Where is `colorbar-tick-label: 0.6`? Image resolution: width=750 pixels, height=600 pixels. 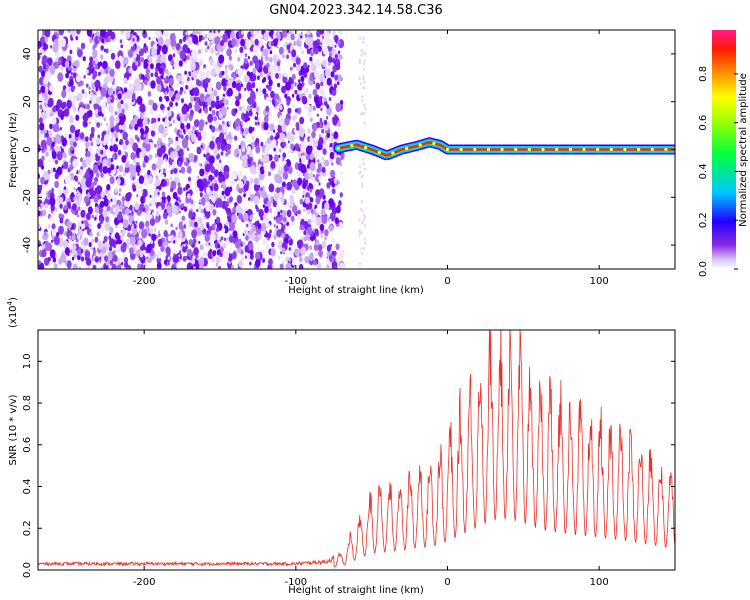
colorbar-tick-label: 0.6 is located at coordinates (703, 123).